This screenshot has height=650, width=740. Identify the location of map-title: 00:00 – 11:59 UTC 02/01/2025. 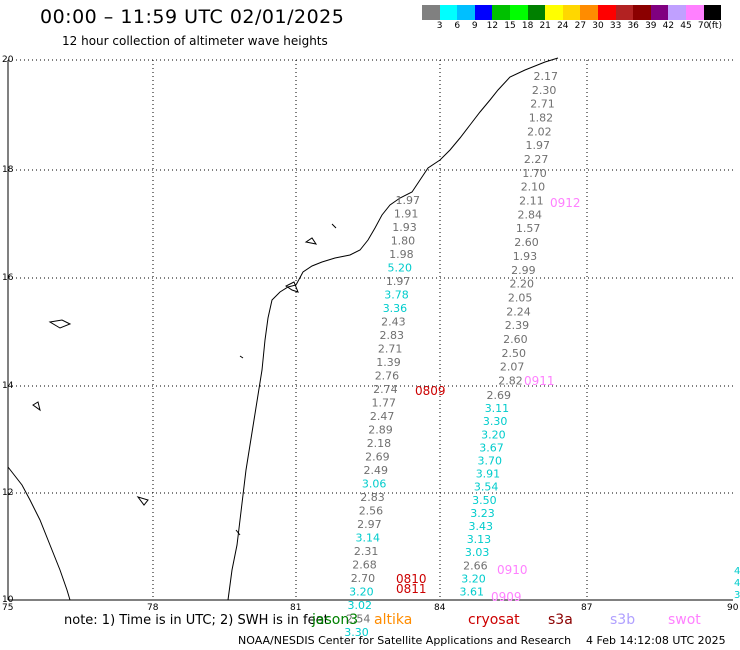
(192, 17).